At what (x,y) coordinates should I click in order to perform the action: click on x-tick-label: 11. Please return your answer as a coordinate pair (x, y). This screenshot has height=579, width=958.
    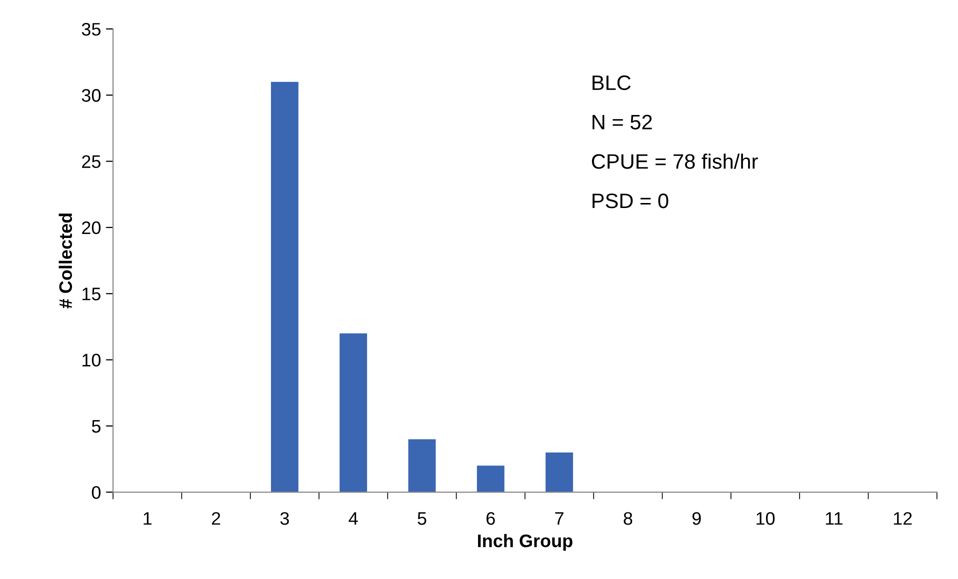
    Looking at the image, I should click on (834, 518).